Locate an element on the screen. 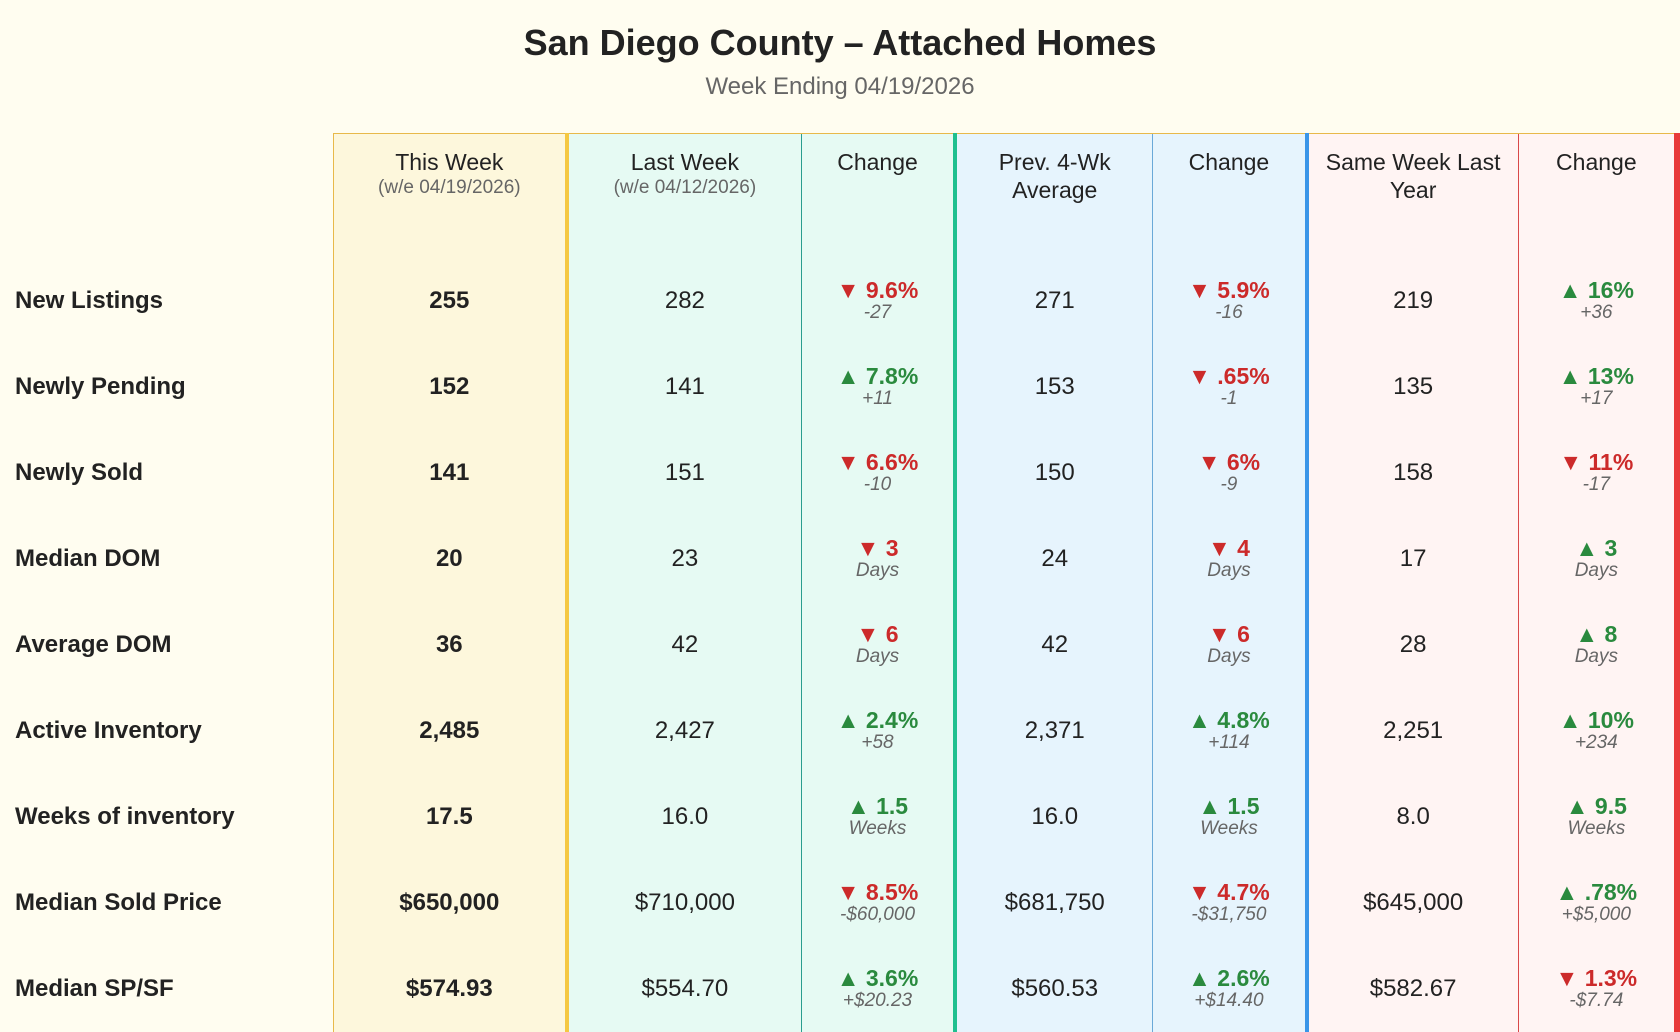 This screenshot has width=1680, height=1032. row-label: Median SP/SF is located at coordinates (94, 988).